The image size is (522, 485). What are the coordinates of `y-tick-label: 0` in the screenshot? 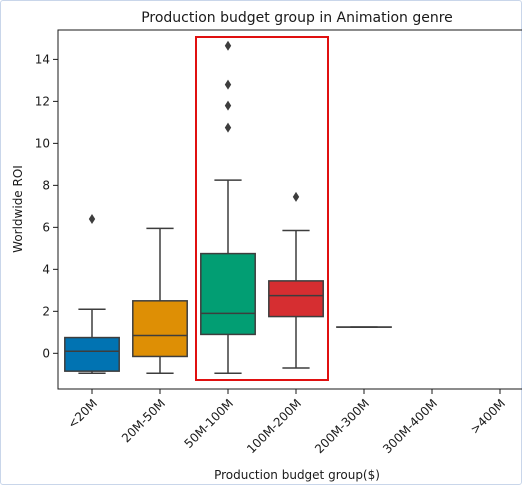 It's located at (46, 353).